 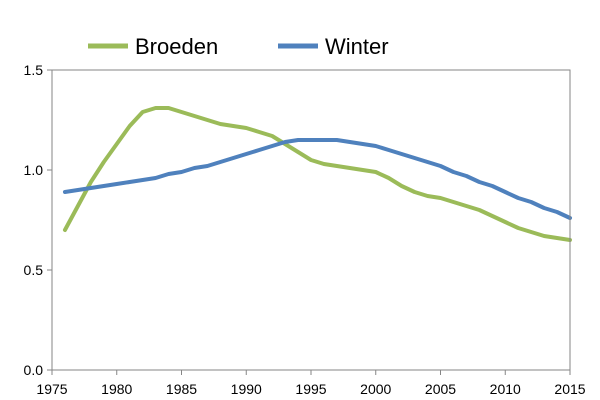 What do you see at coordinates (440, 389) in the screenshot?
I see `x-tick-label: 2005` at bounding box center [440, 389].